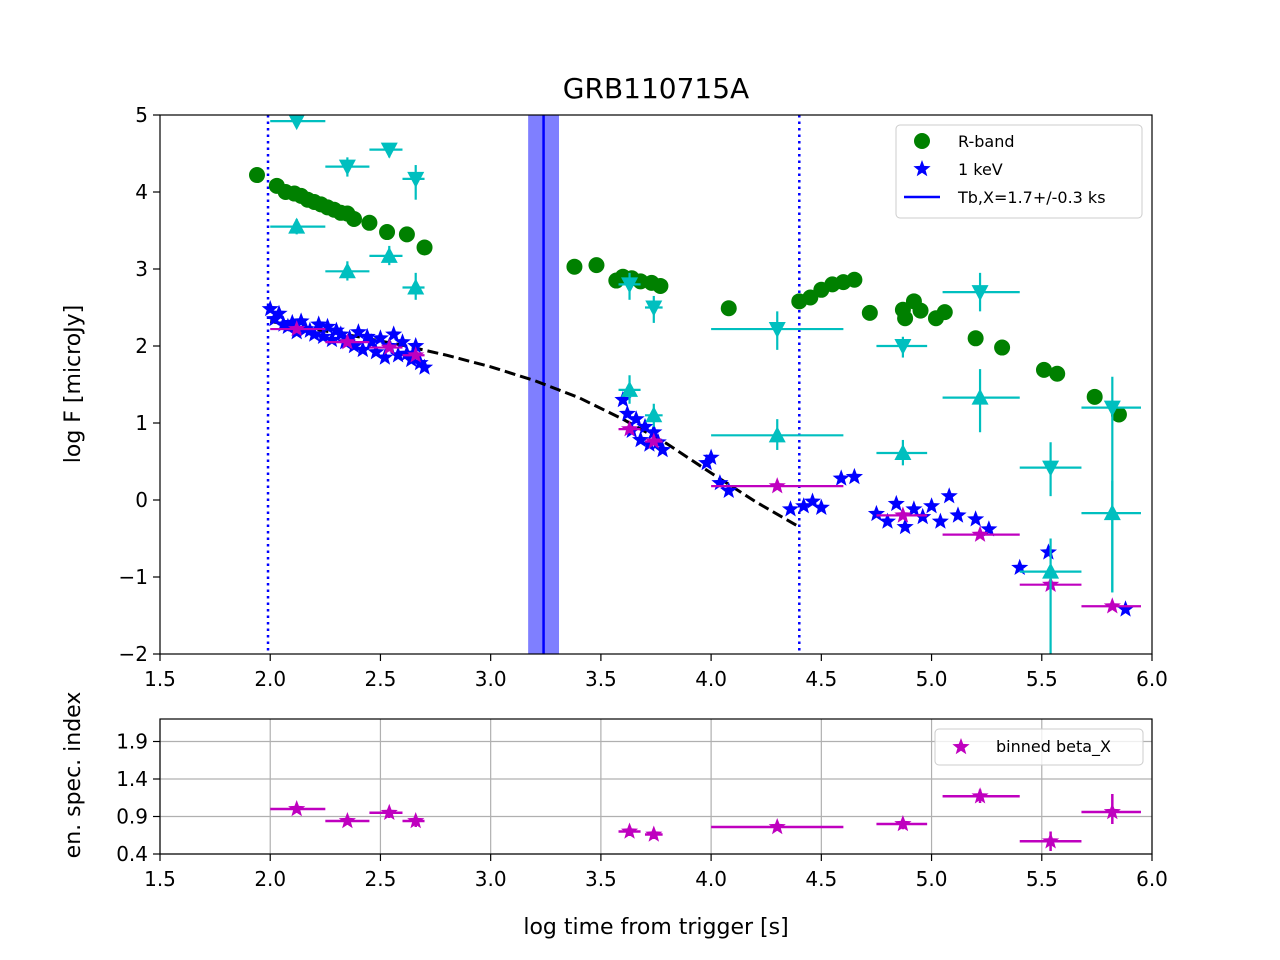 The image size is (1280, 960). I want to click on top-x-tick-label: 1.5, so click(160, 679).